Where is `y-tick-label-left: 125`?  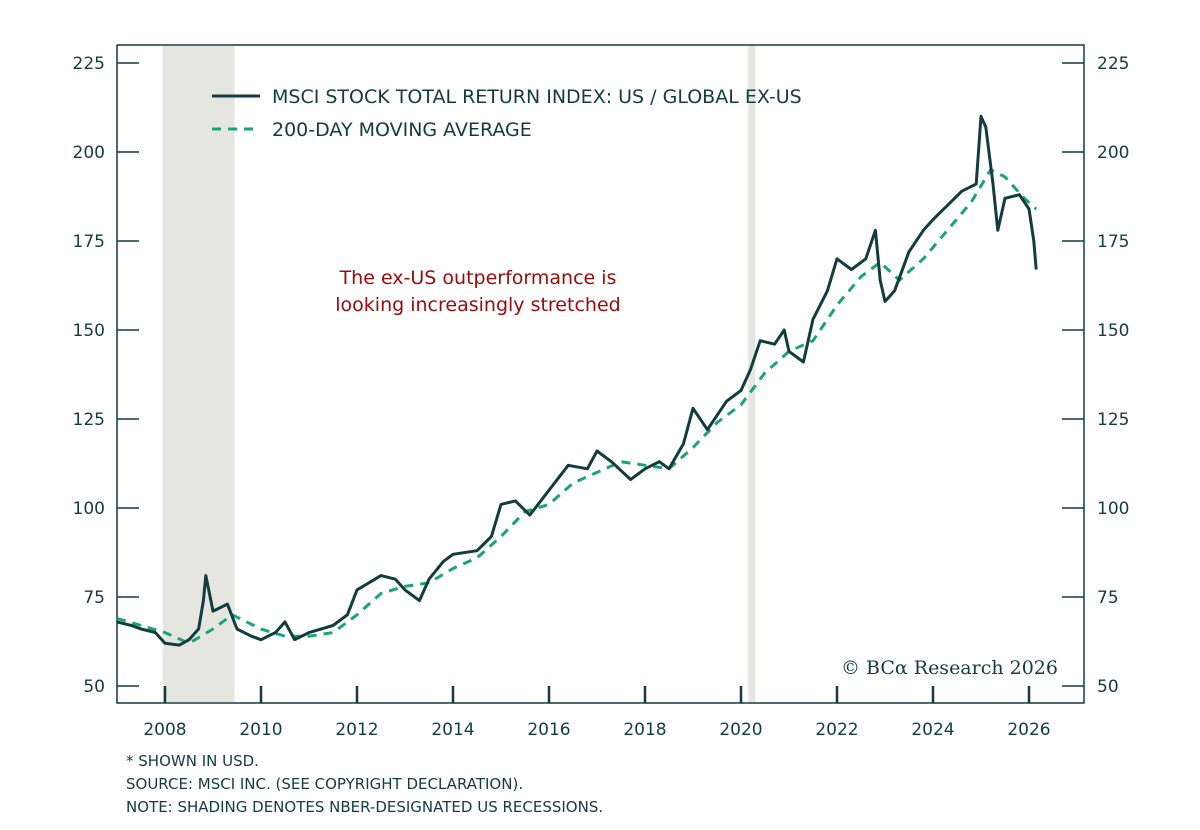
y-tick-label-left: 125 is located at coordinates (89, 420).